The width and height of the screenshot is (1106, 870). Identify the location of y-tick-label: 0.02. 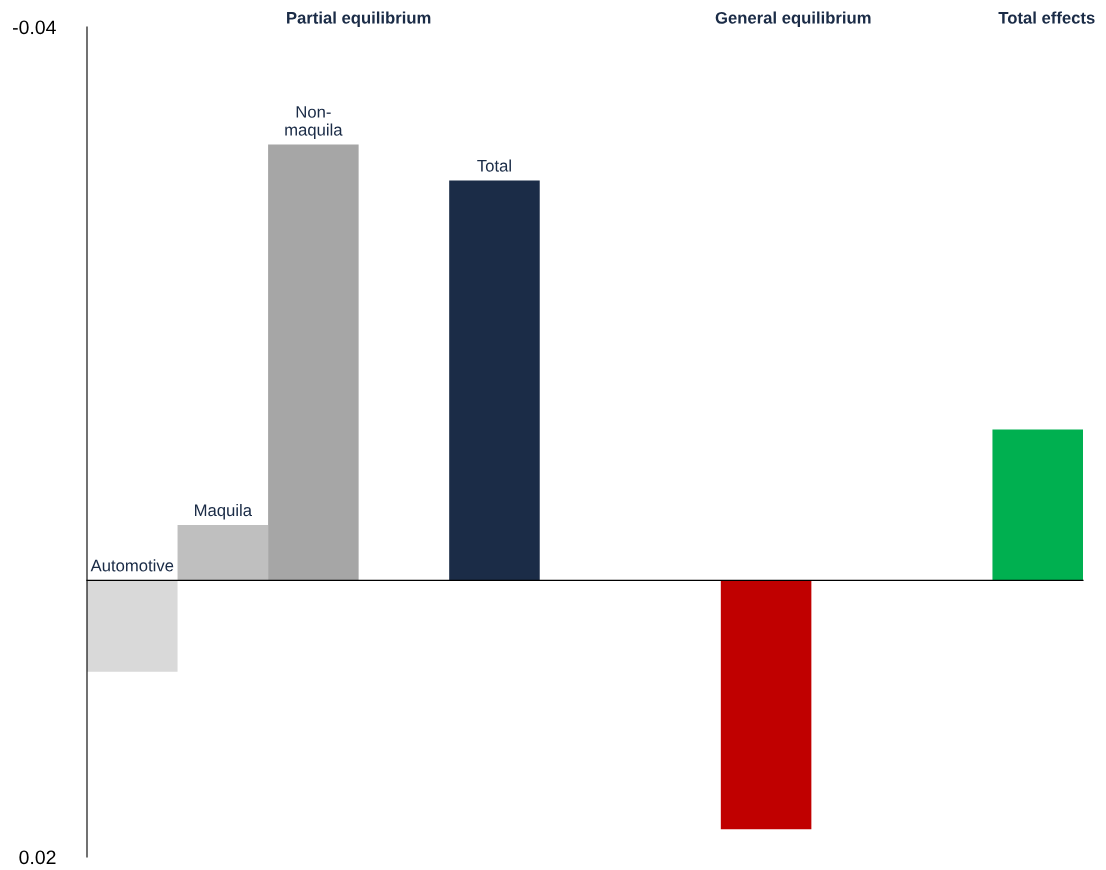
(37, 857).